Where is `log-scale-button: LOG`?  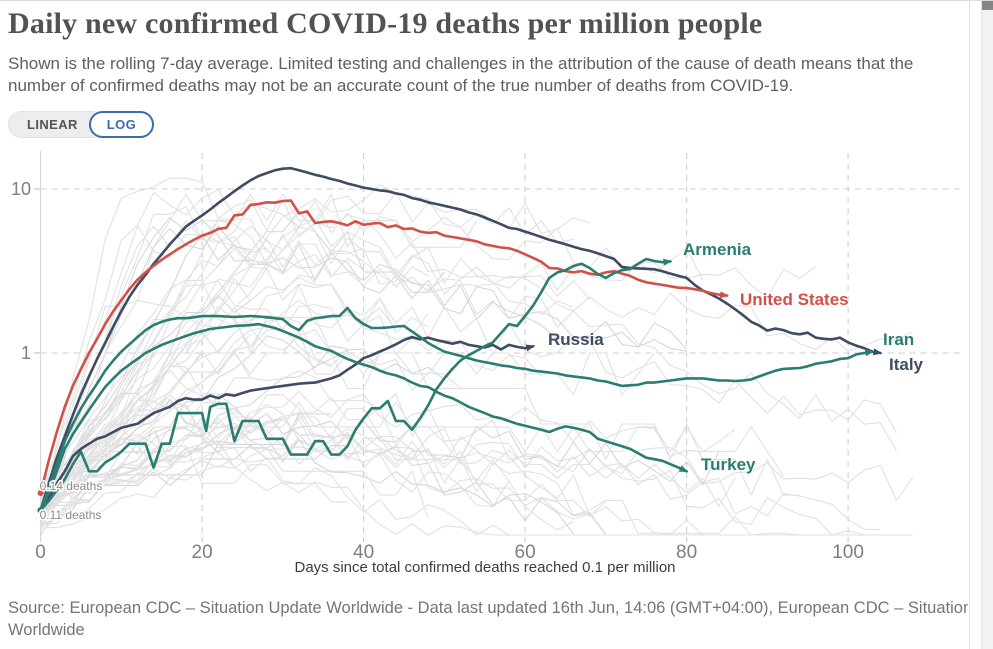 log-scale-button: LOG is located at coordinates (121, 124).